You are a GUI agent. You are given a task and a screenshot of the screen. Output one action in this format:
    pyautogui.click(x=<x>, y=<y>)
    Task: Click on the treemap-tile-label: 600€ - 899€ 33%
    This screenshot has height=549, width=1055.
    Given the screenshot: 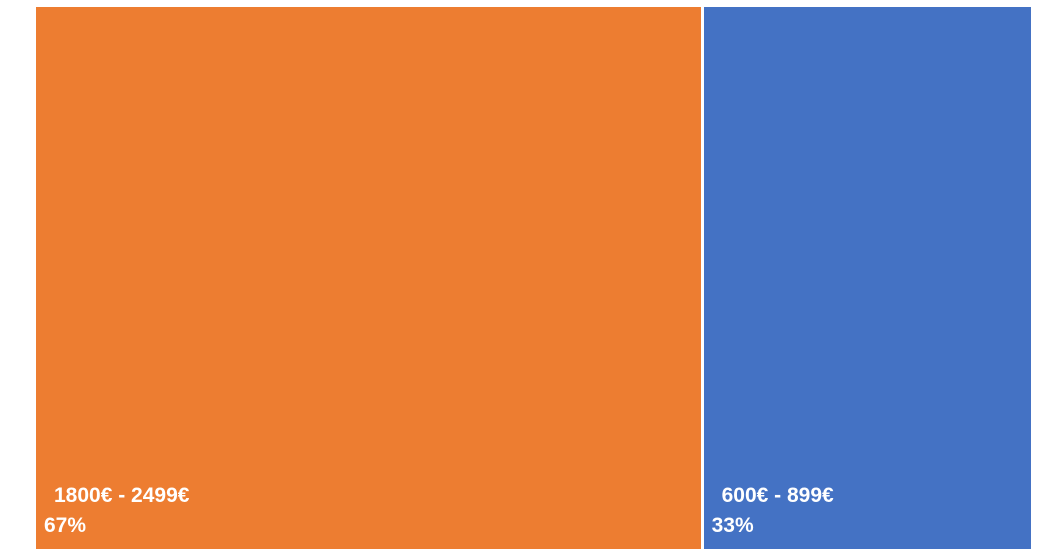 What is the action you would take?
    pyautogui.click(x=773, y=511)
    